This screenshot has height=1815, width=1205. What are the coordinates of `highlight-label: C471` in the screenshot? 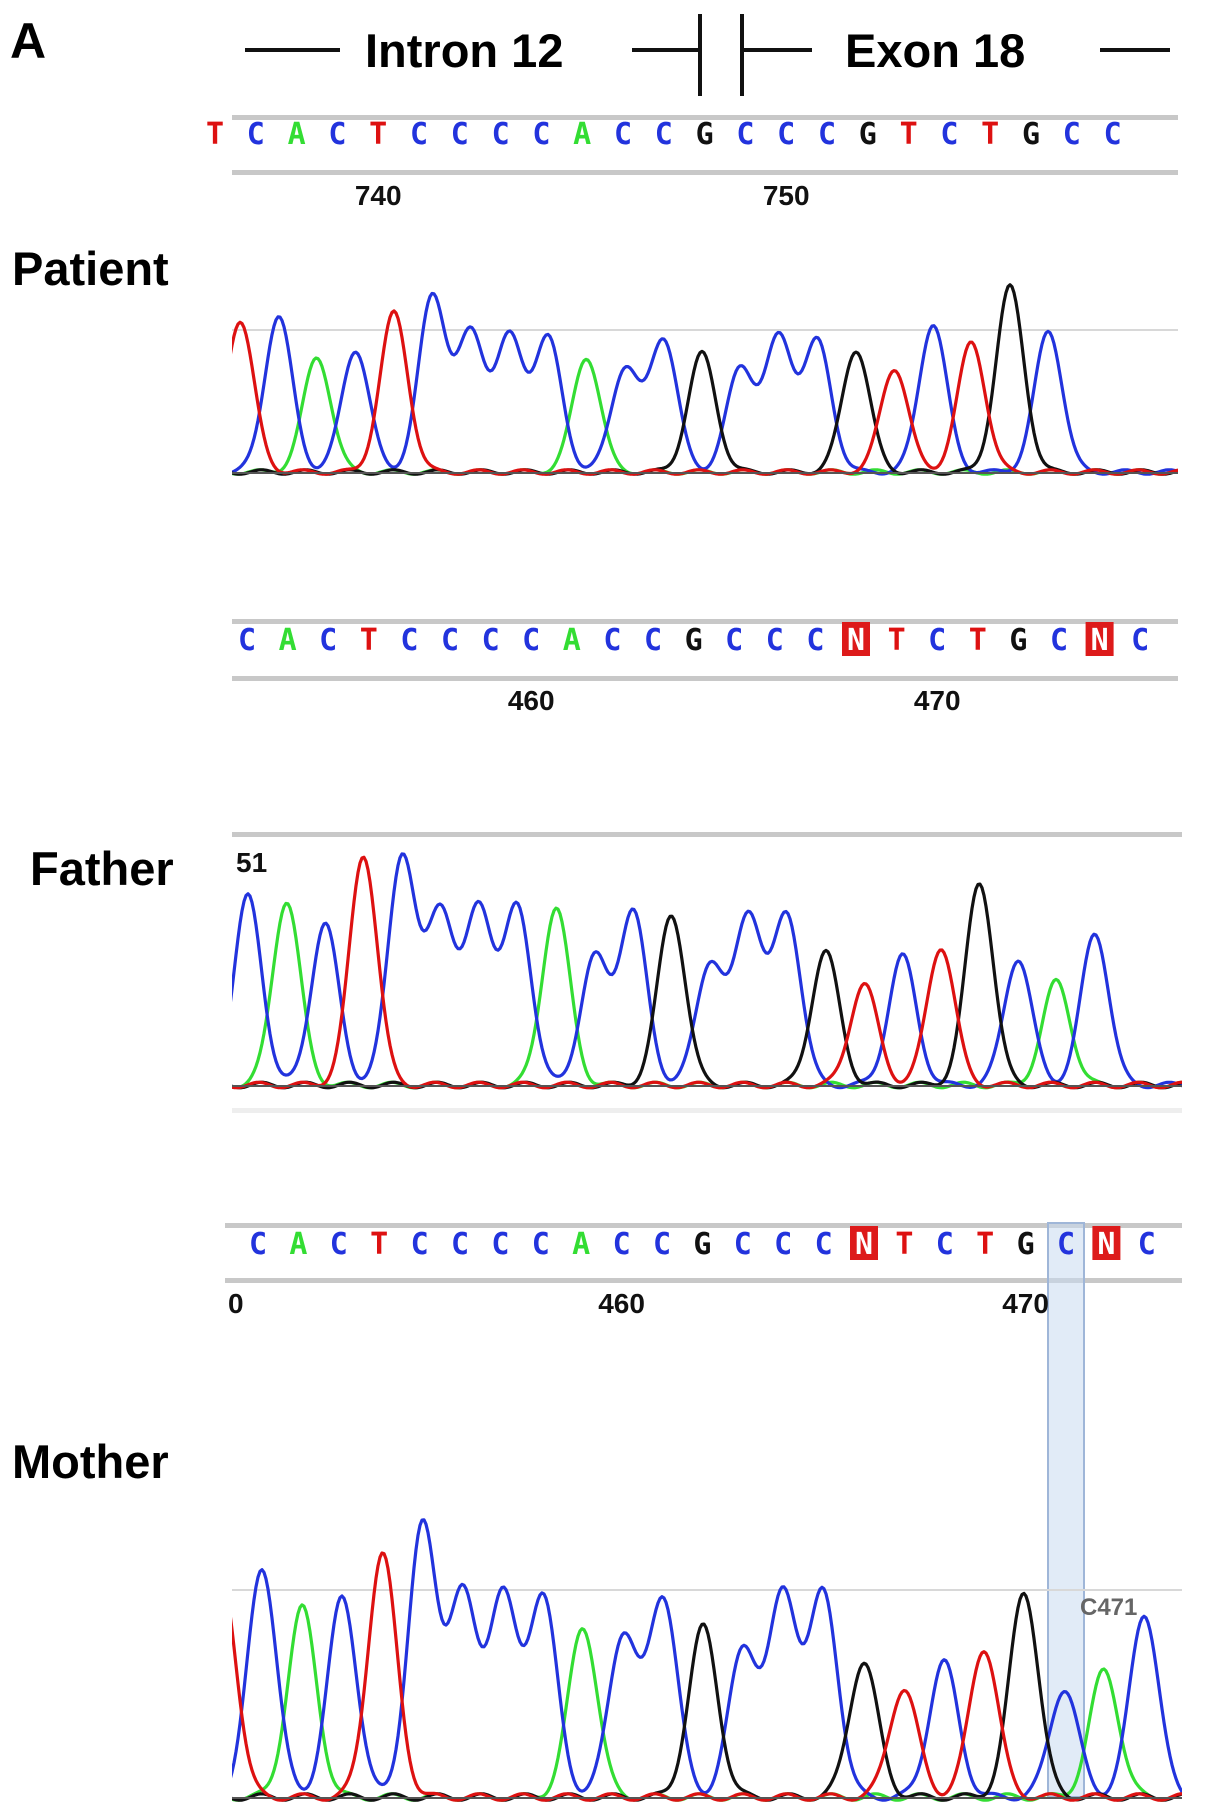 It's located at (1108, 1607).